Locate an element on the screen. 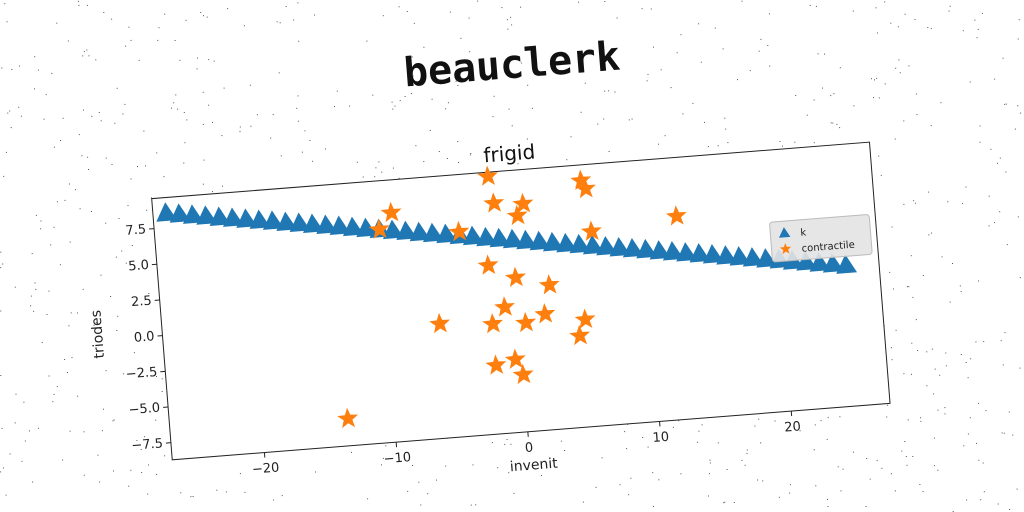 The width and height of the screenshot is (1024, 512). legend-entry-label: contractile is located at coordinates (828, 247).